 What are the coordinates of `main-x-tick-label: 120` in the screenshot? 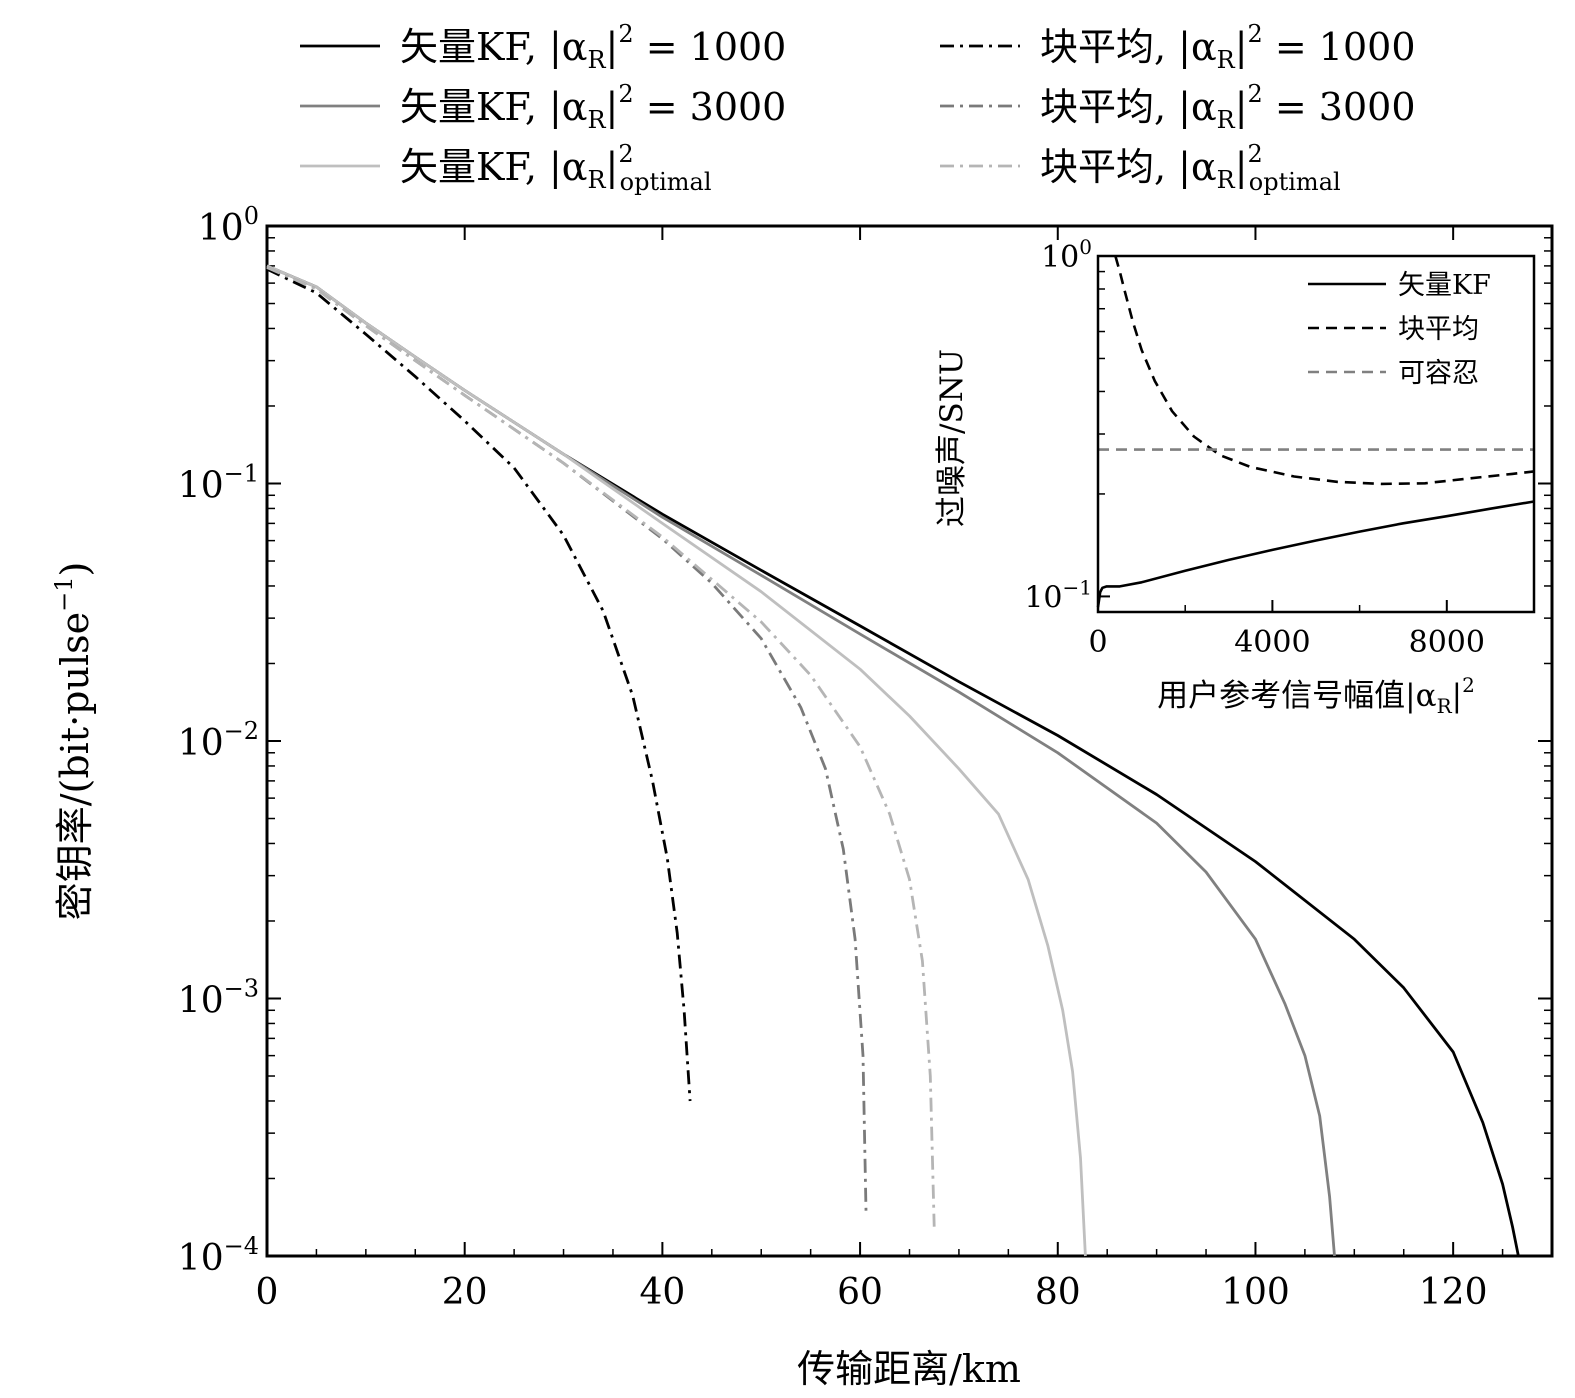 It's located at (1453, 1292).